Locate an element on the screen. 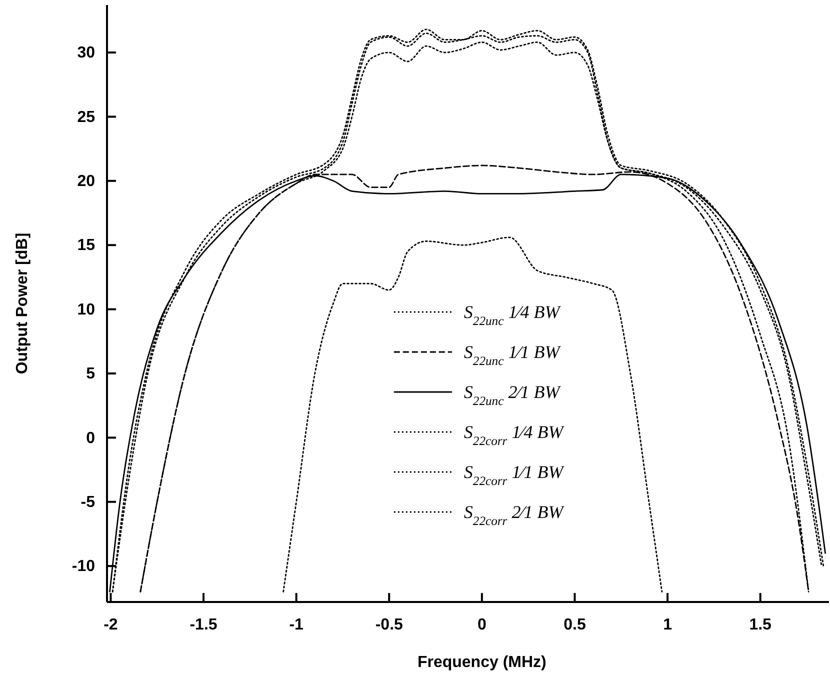 This screenshot has width=830, height=690. y-tick-label: 20 is located at coordinates (86, 181).